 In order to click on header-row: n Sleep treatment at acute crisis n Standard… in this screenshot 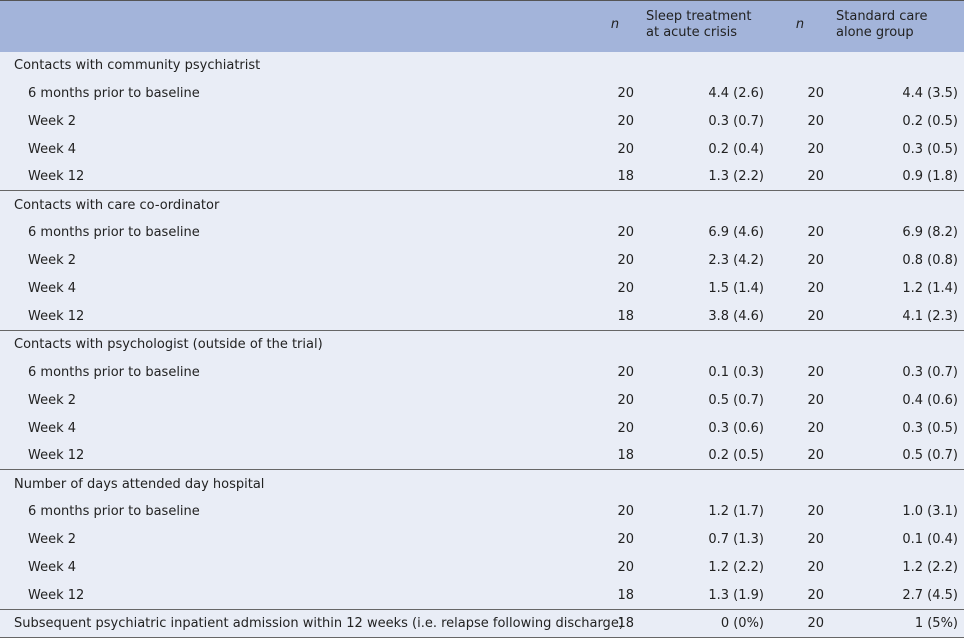, I will do `click(482, 26)`.